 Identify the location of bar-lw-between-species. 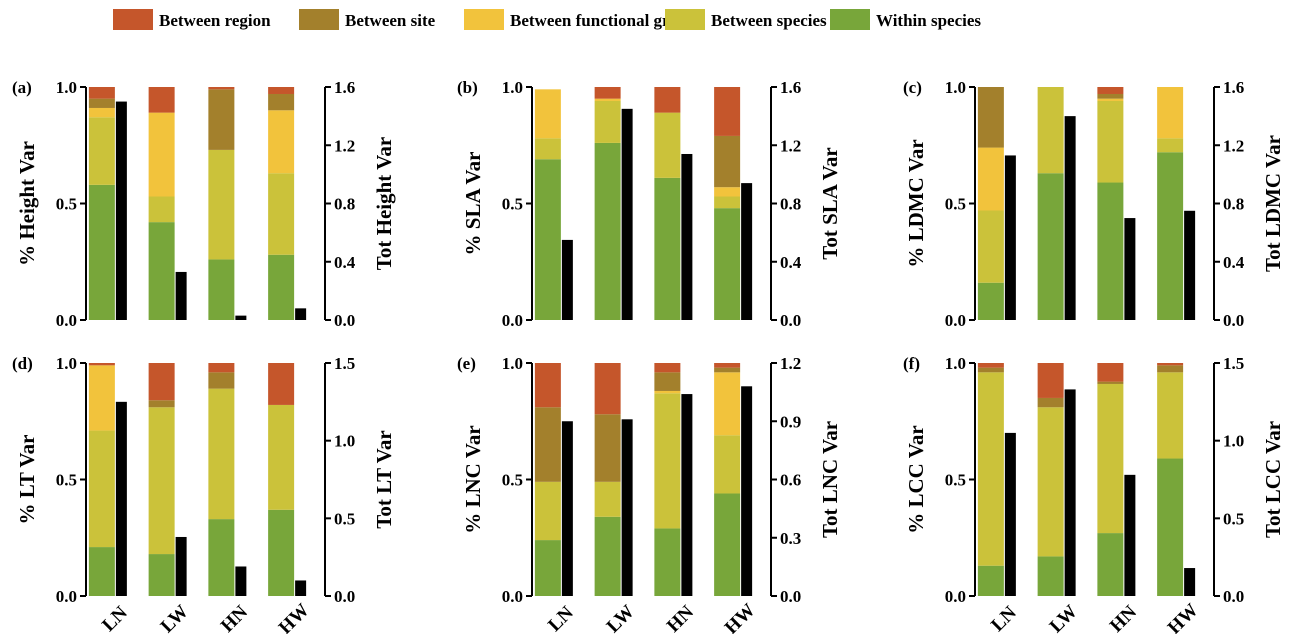
(607, 499).